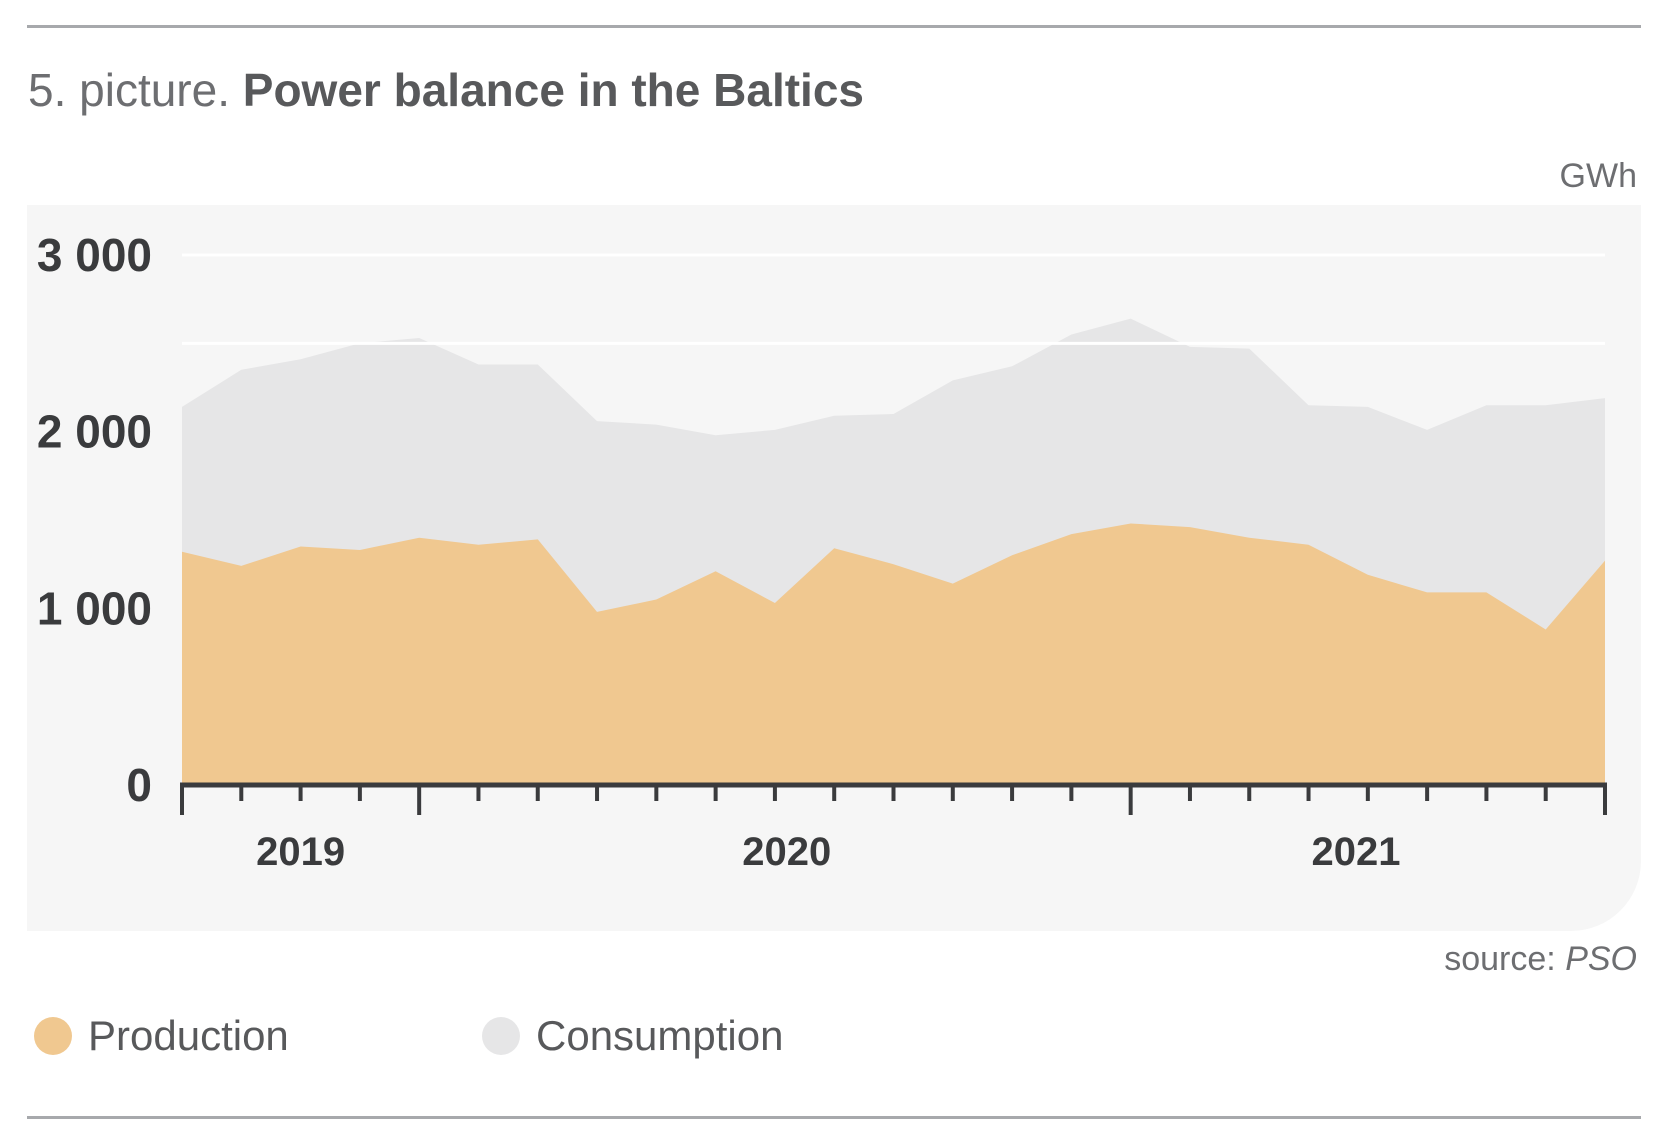 This screenshot has width=1670, height=1122. I want to click on legend-label-production: Production, so click(188, 1035).